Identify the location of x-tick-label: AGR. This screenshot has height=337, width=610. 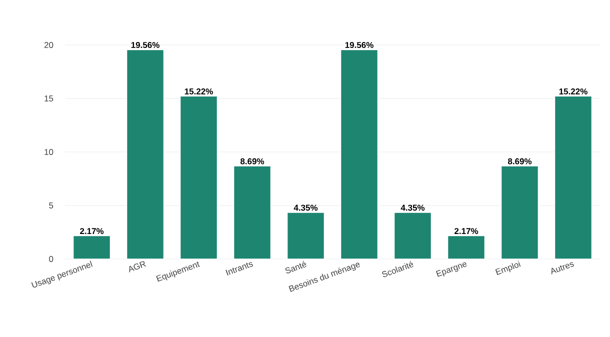
(137, 266).